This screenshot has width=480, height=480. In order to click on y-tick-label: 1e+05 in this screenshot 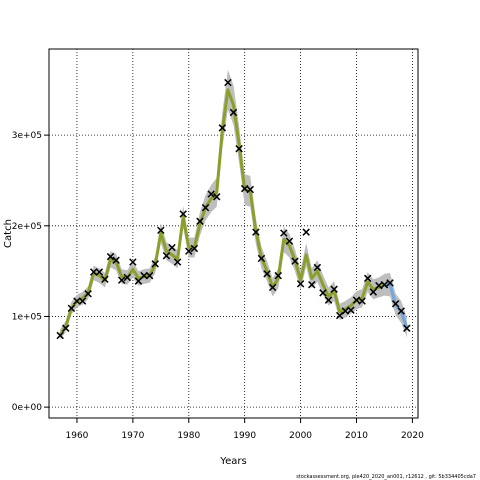, I will do `click(27, 317)`.